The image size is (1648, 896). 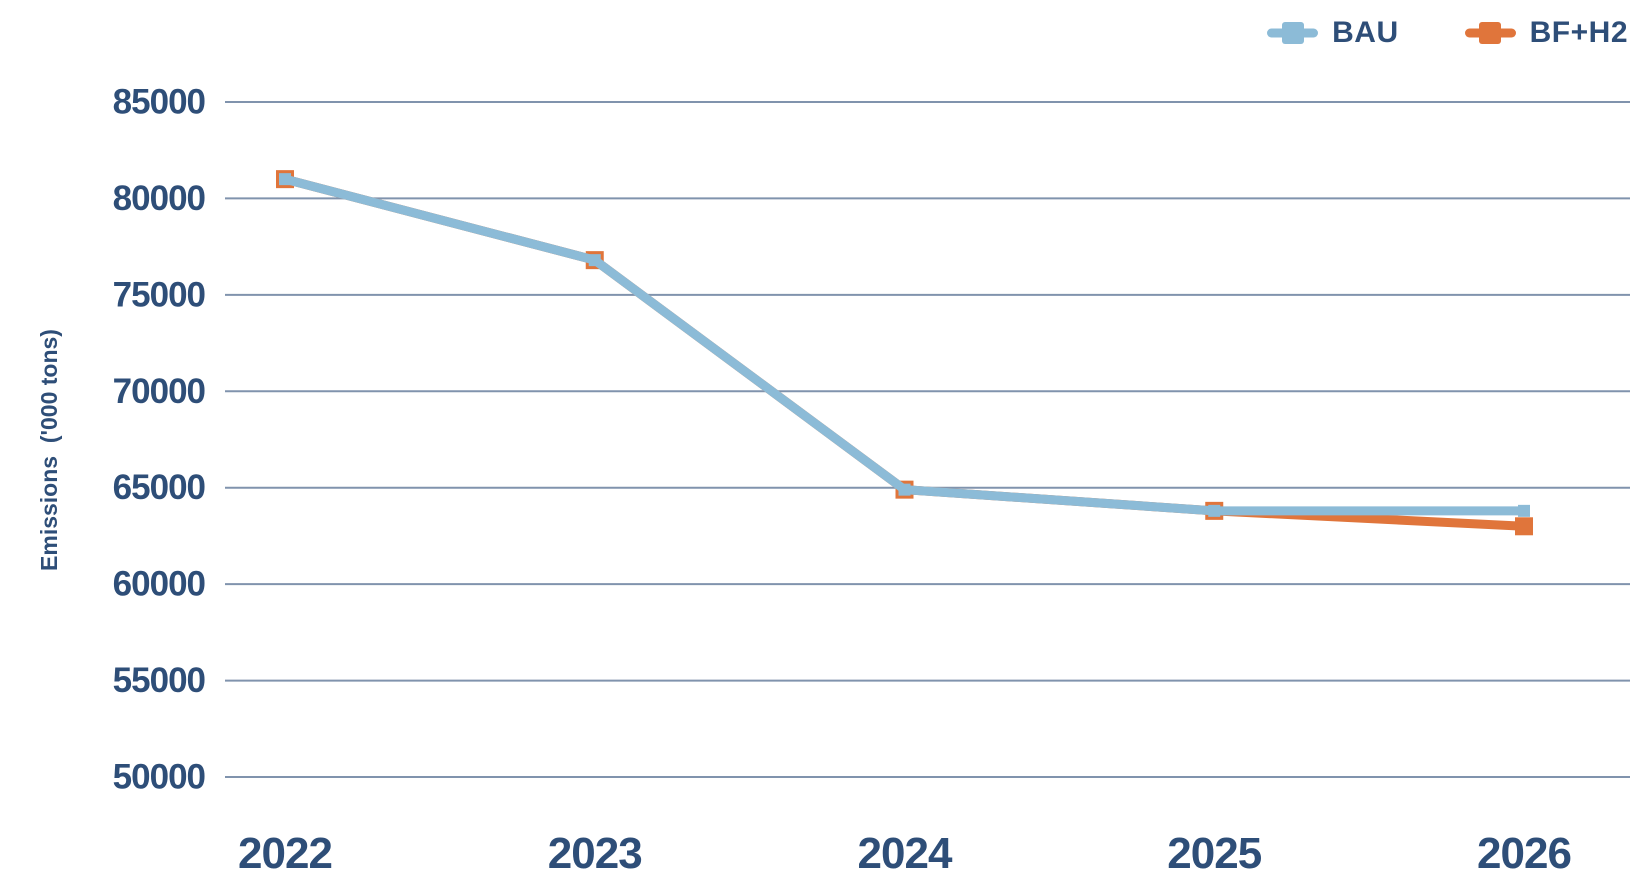 I want to click on x-tick-label-2025: 2025, so click(x=1214, y=853).